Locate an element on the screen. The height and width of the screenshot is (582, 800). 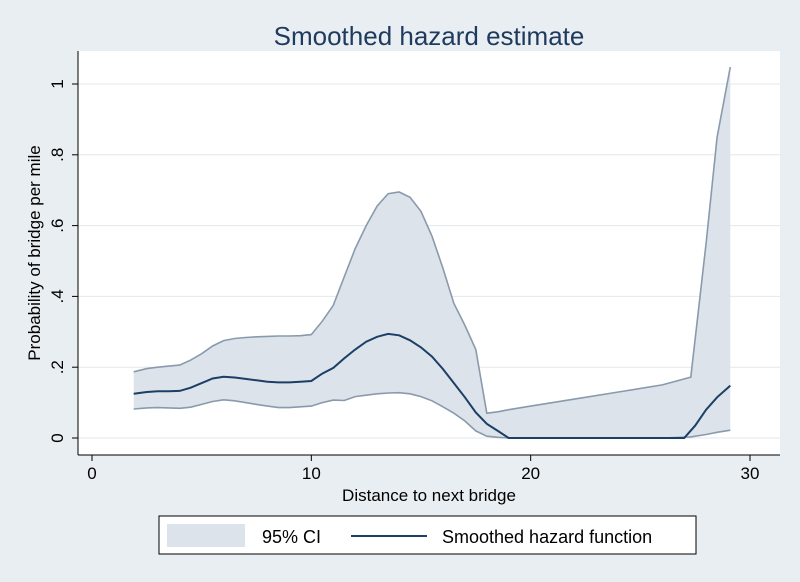
y-tick-label: 1 is located at coordinates (57, 83).